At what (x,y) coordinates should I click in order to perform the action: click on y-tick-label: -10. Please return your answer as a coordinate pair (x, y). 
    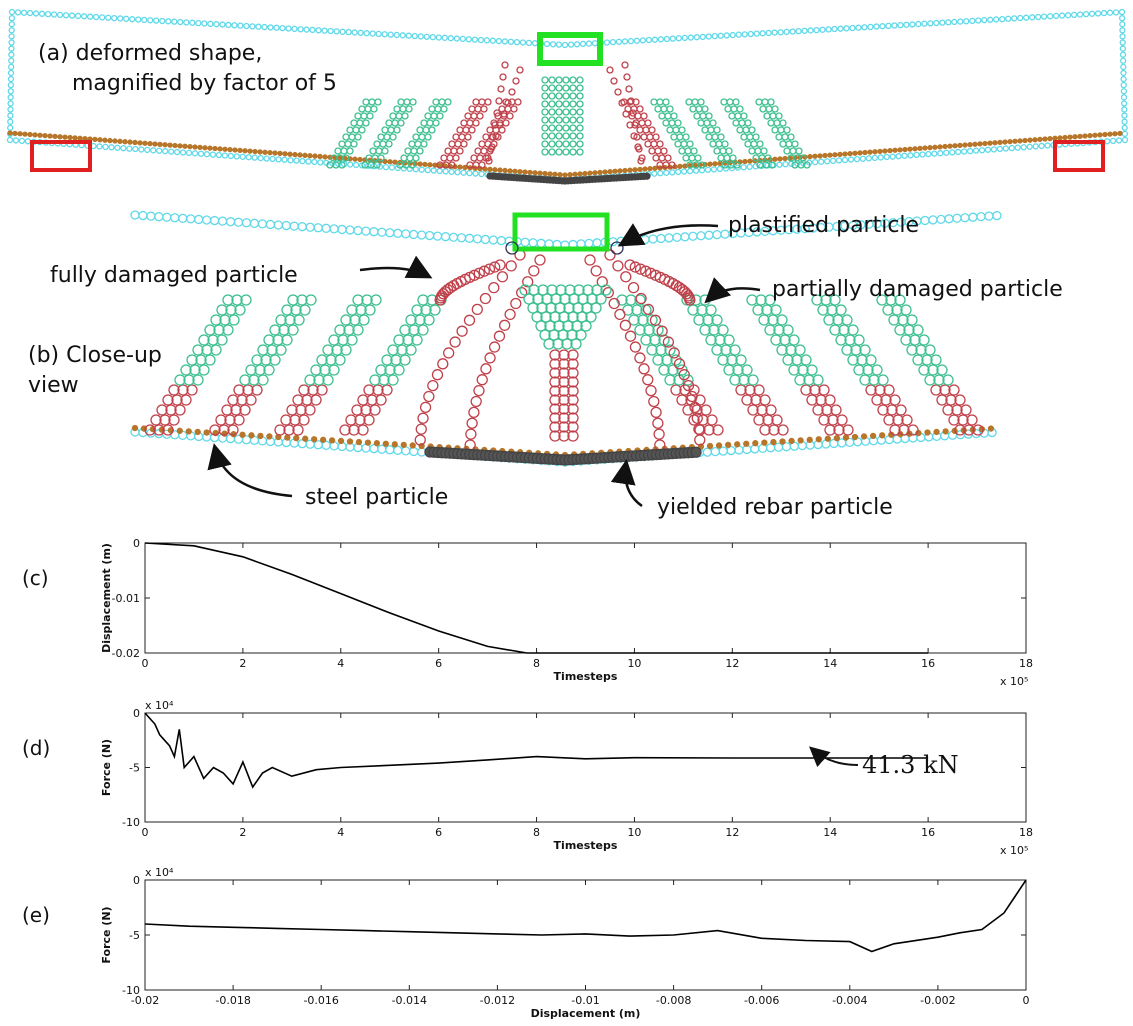
    Looking at the image, I should click on (131, 822).